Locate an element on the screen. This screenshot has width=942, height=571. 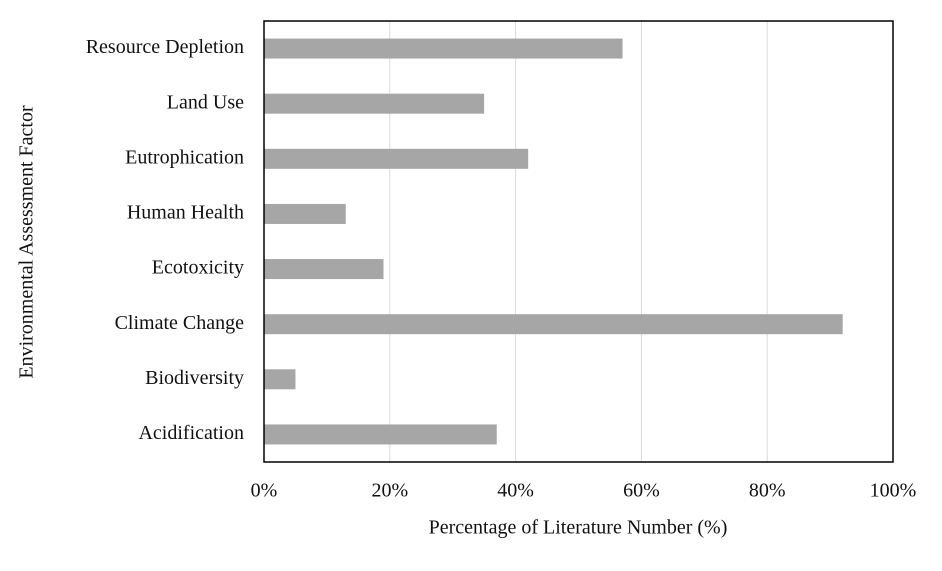
x-axis-title: Percentage of Literature Number (%) is located at coordinates (578, 528).